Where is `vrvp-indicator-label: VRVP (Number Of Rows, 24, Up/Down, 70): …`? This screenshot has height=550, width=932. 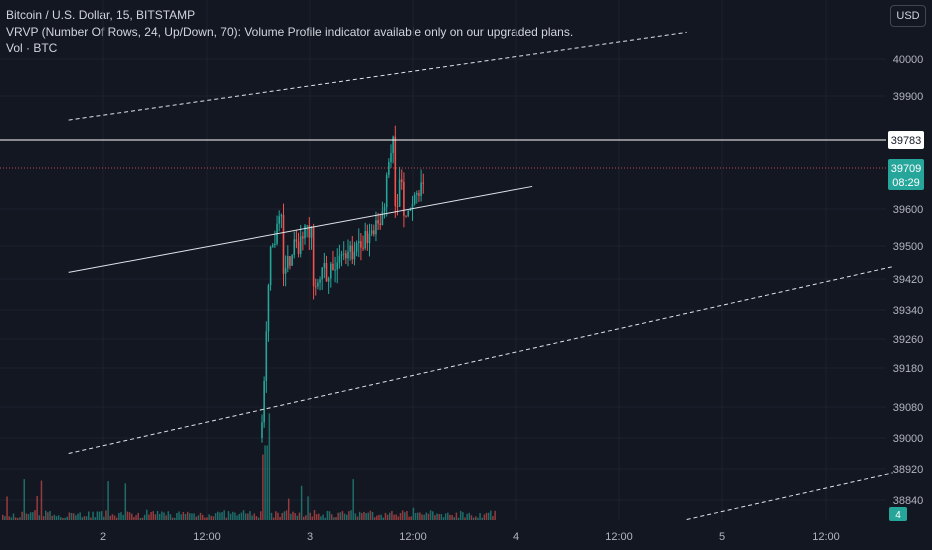
vrvp-indicator-label: VRVP (Number Of Rows, 24, Up/Down, 70): … is located at coordinates (290, 31).